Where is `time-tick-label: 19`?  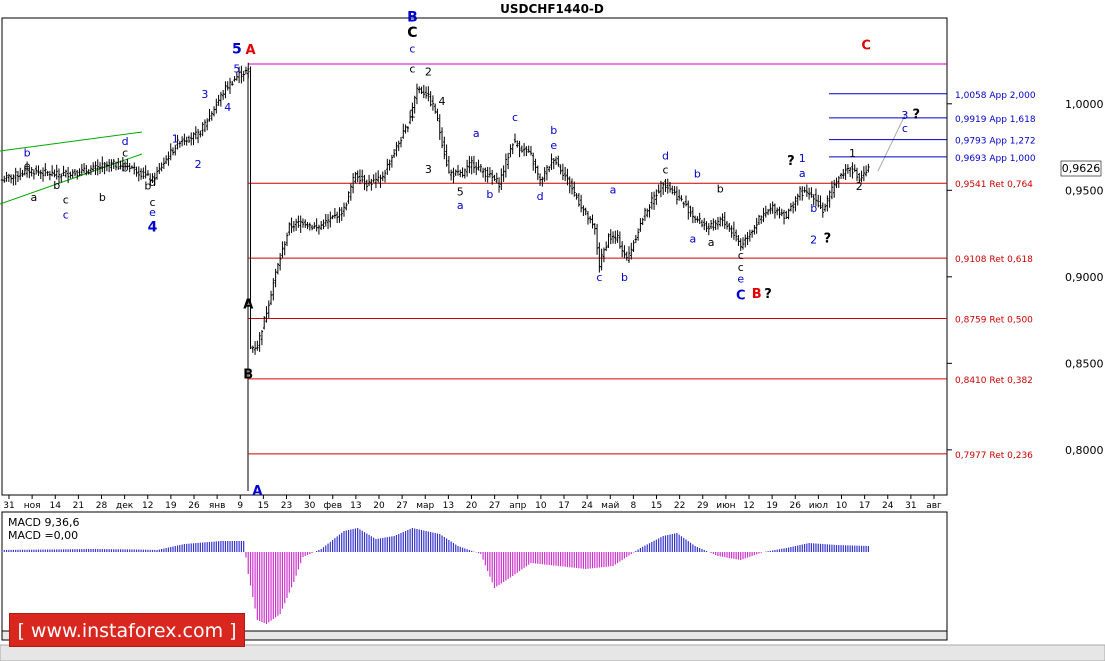 time-tick-label: 19 is located at coordinates (772, 506).